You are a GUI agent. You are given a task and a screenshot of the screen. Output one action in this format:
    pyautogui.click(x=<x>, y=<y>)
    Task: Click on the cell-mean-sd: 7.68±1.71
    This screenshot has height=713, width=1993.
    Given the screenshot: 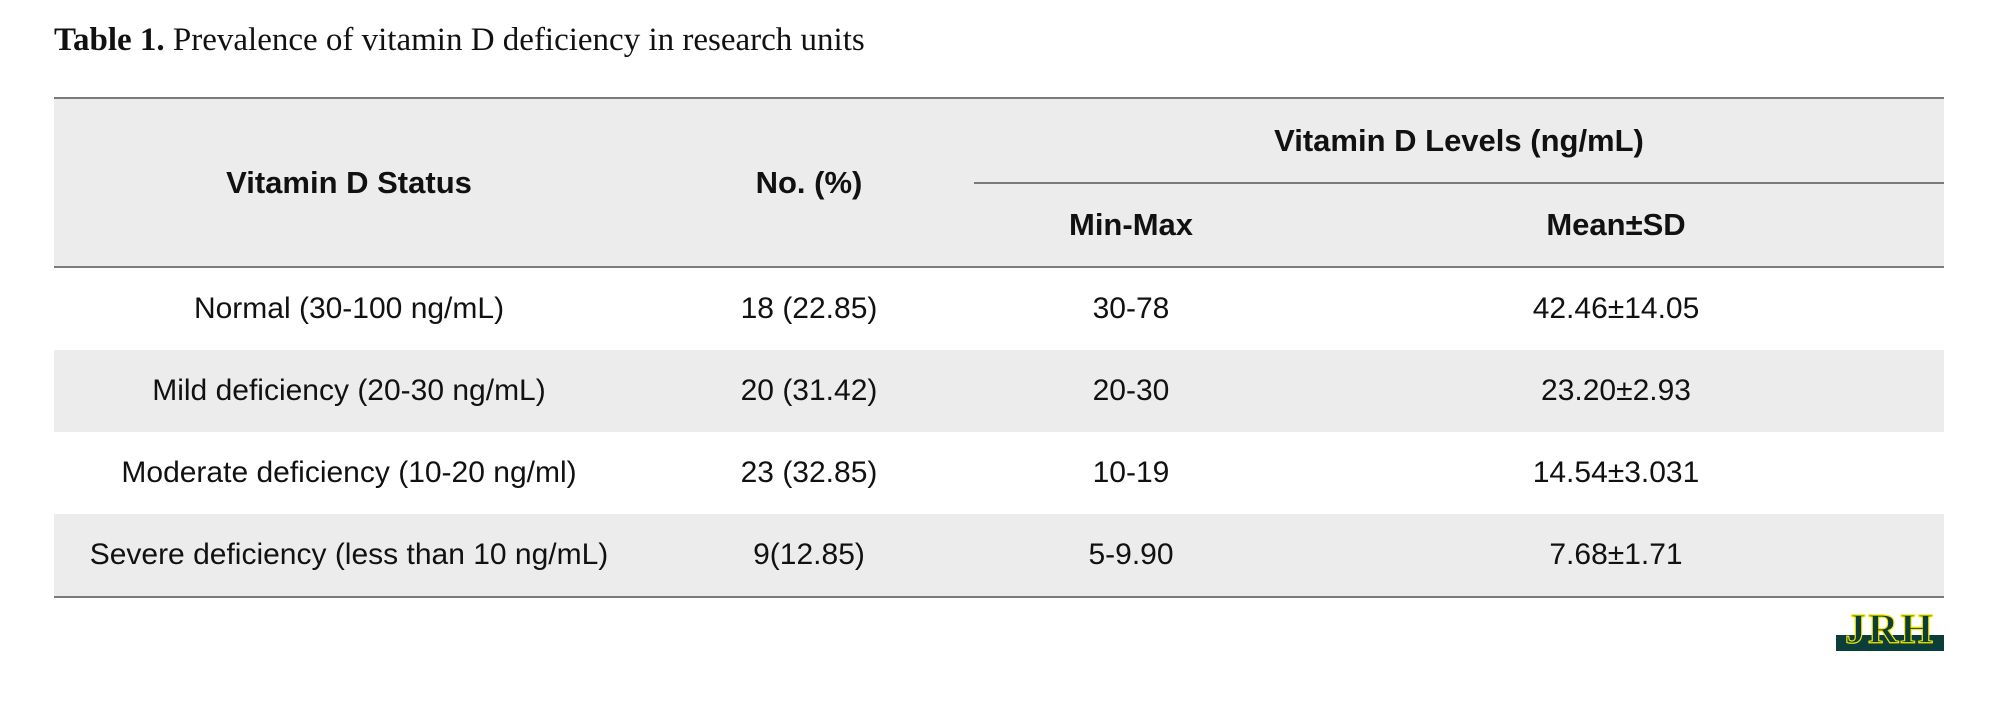 What is the action you would take?
    pyautogui.click(x=1616, y=556)
    